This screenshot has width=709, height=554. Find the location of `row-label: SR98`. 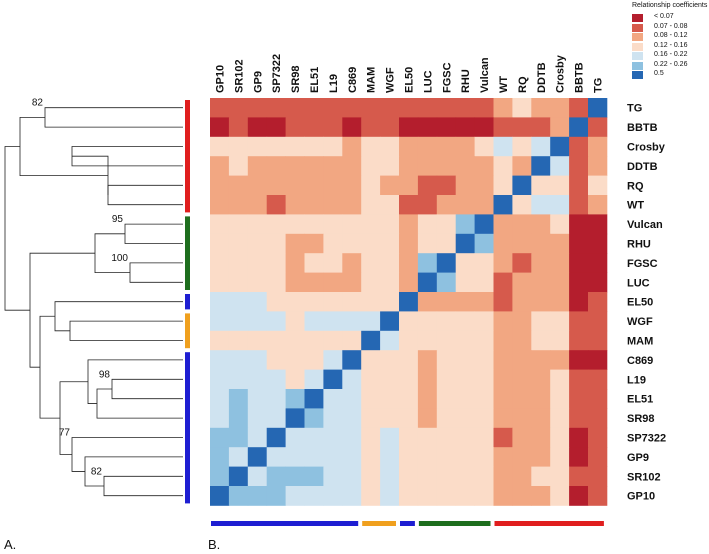

row-label: SR98 is located at coordinates (641, 419).